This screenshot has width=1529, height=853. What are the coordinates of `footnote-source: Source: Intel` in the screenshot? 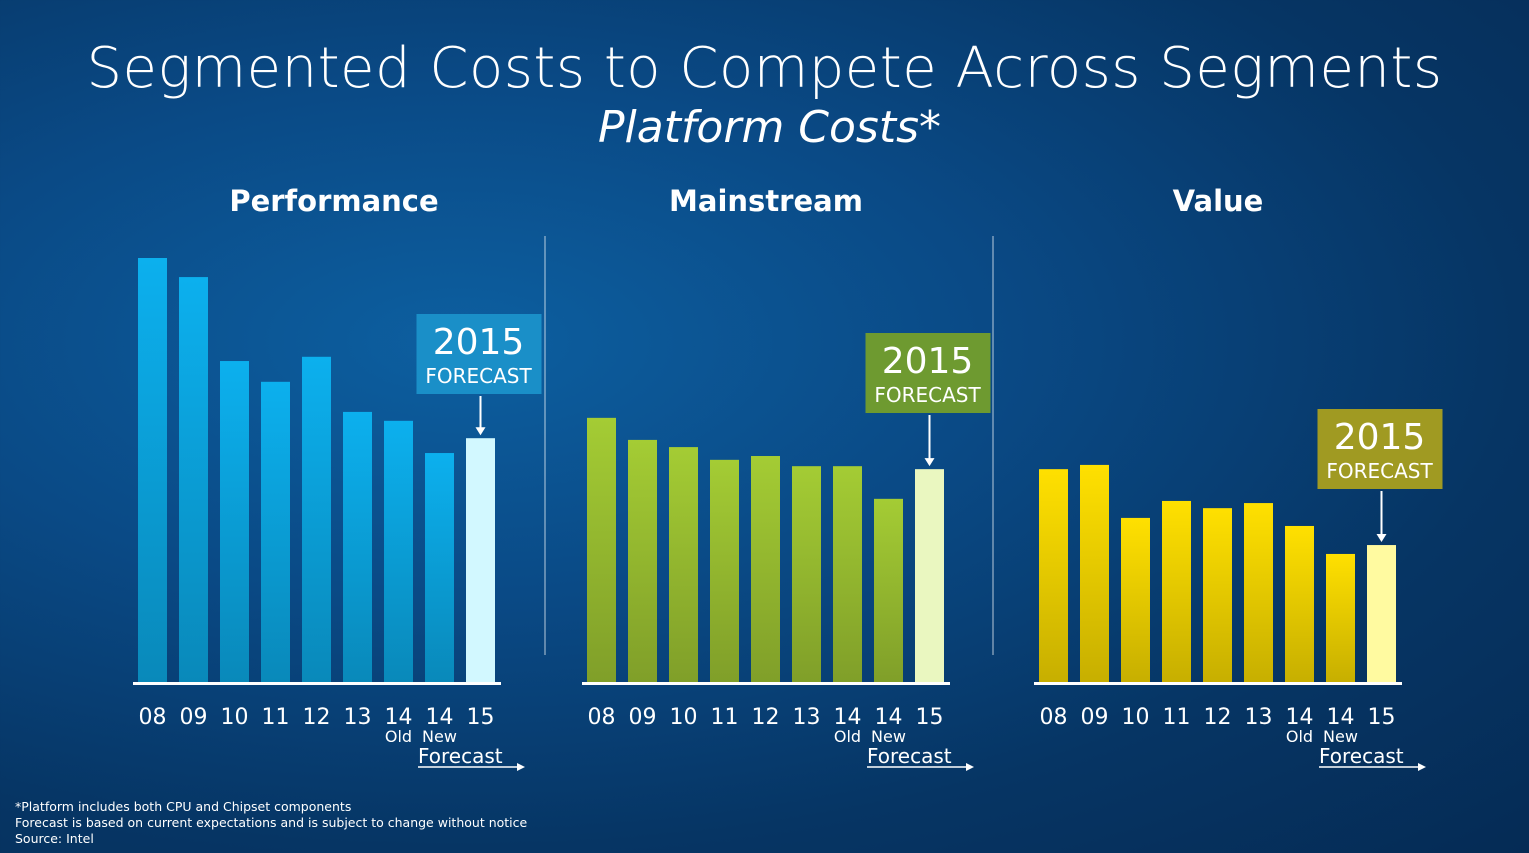 It's located at (54, 838).